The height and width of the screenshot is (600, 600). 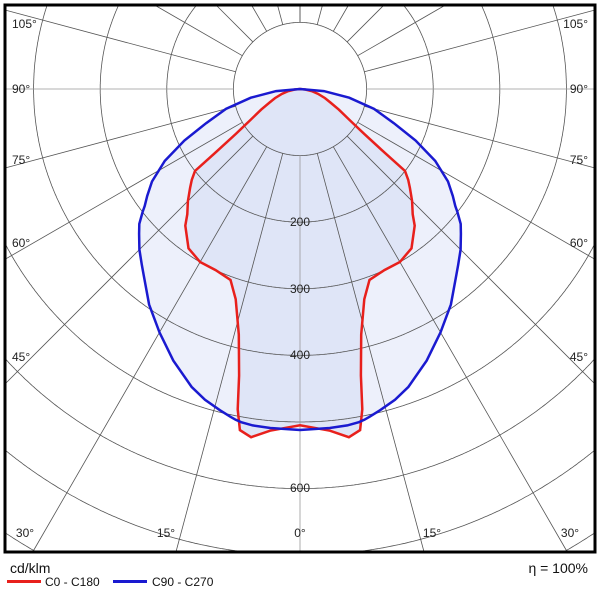 I want to click on grid-radial--150, so click(x=259, y=18).